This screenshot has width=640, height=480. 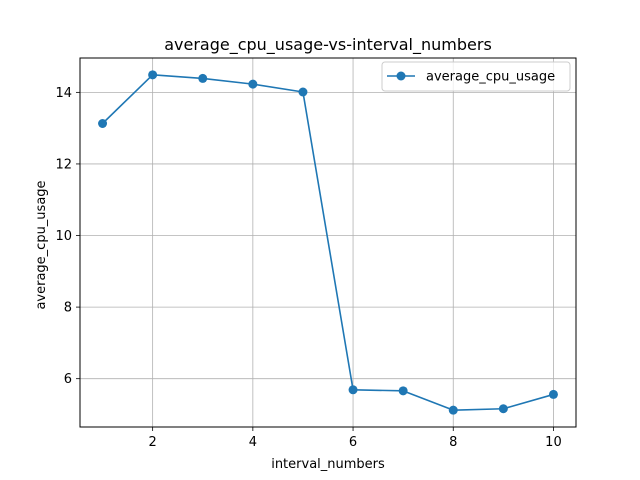 What do you see at coordinates (41, 244) in the screenshot?
I see `y-axis-label: average_cpu_usage` at bounding box center [41, 244].